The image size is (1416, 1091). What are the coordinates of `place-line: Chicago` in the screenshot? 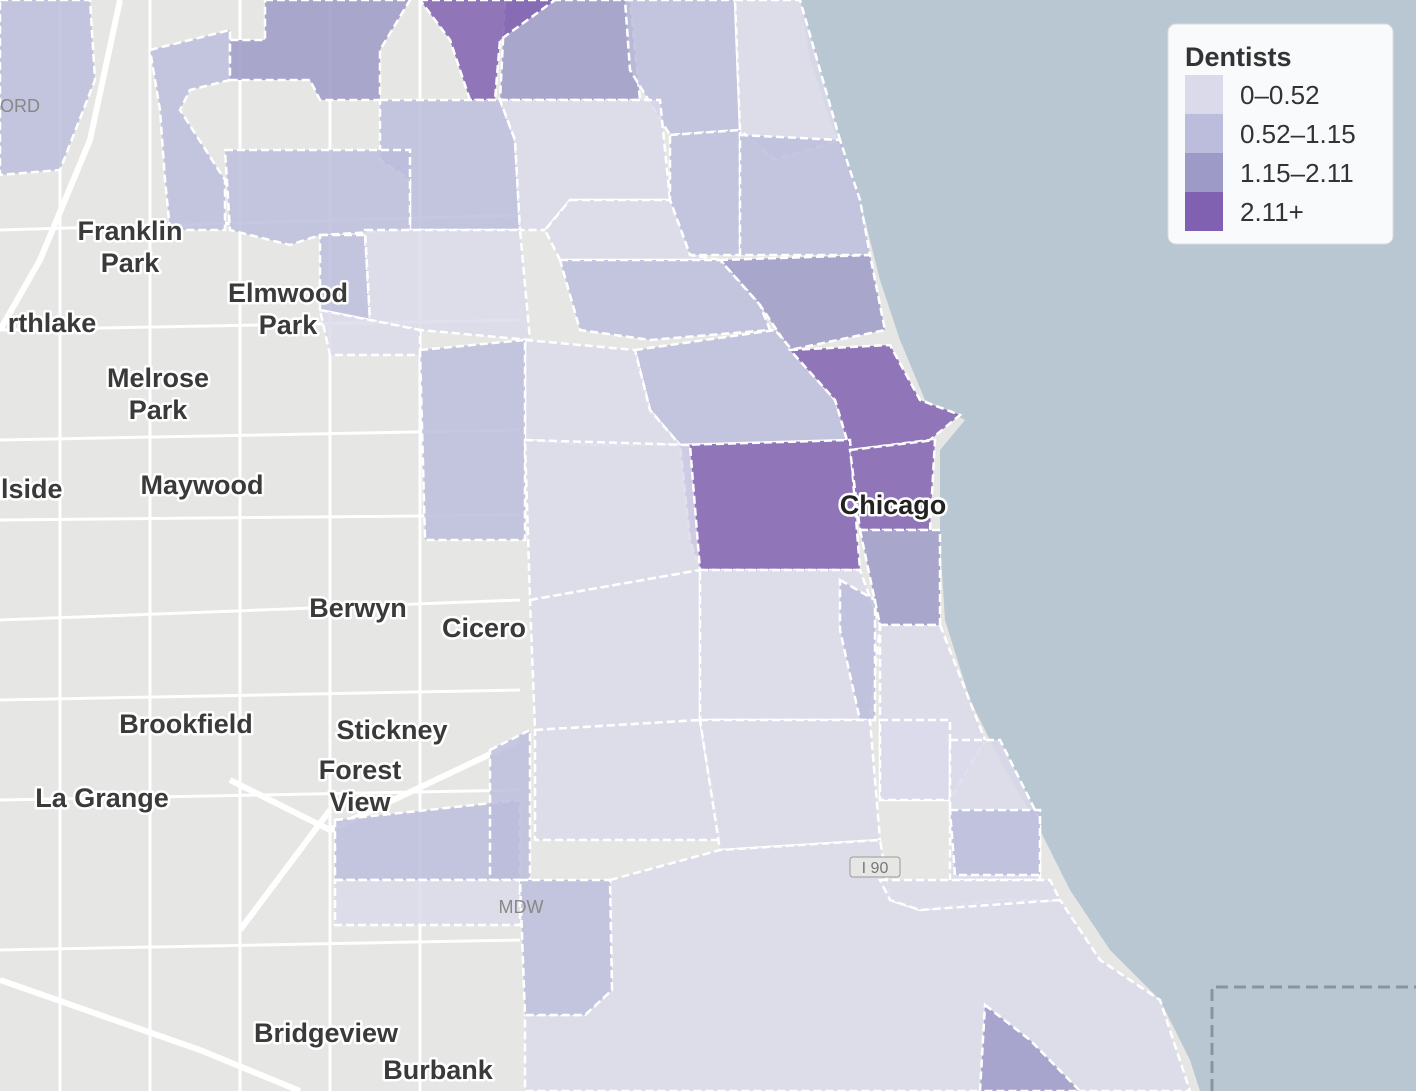 It's located at (893, 505).